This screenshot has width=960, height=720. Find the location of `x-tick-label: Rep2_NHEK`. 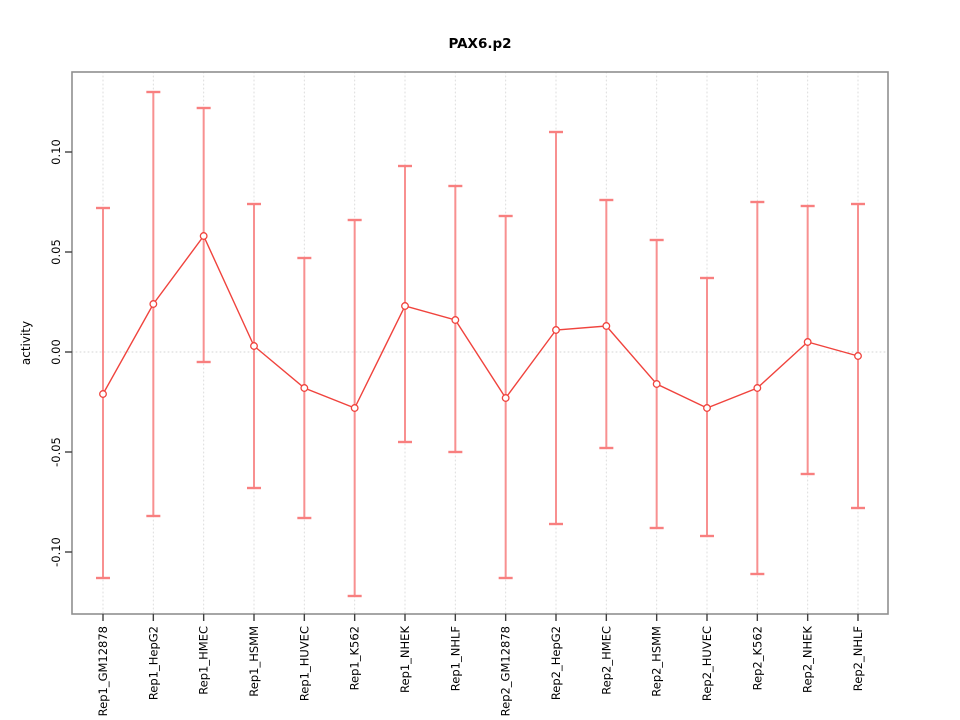

x-tick-label: Rep2_NHEK is located at coordinates (808, 659).